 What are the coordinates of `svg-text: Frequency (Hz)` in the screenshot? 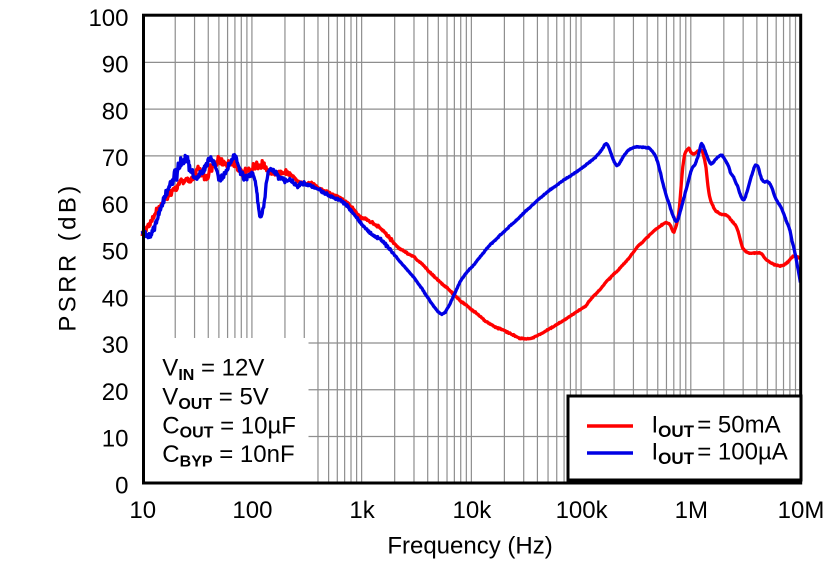 It's located at (469, 546).